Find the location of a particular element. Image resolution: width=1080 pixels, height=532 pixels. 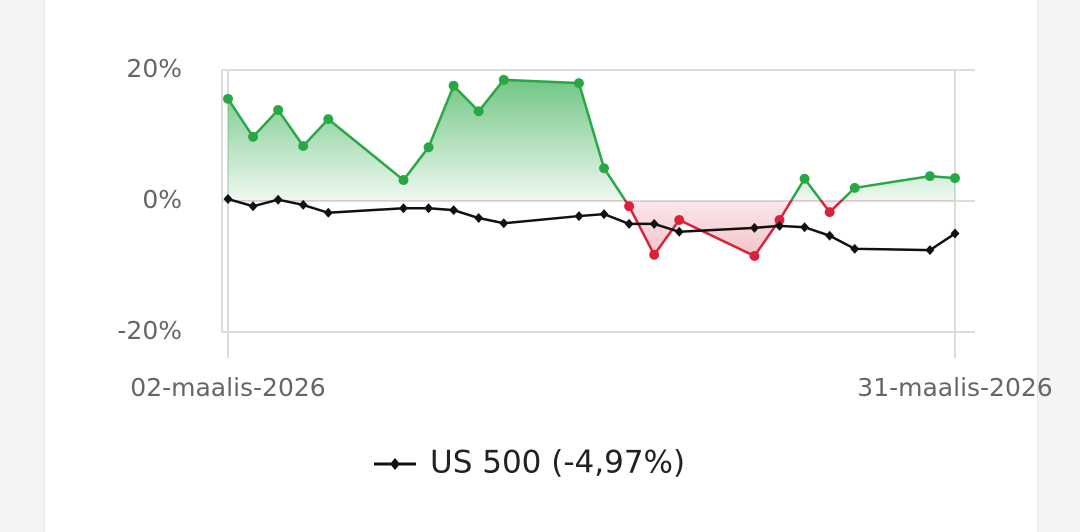

y-tick-label: 0% is located at coordinates (162, 199).